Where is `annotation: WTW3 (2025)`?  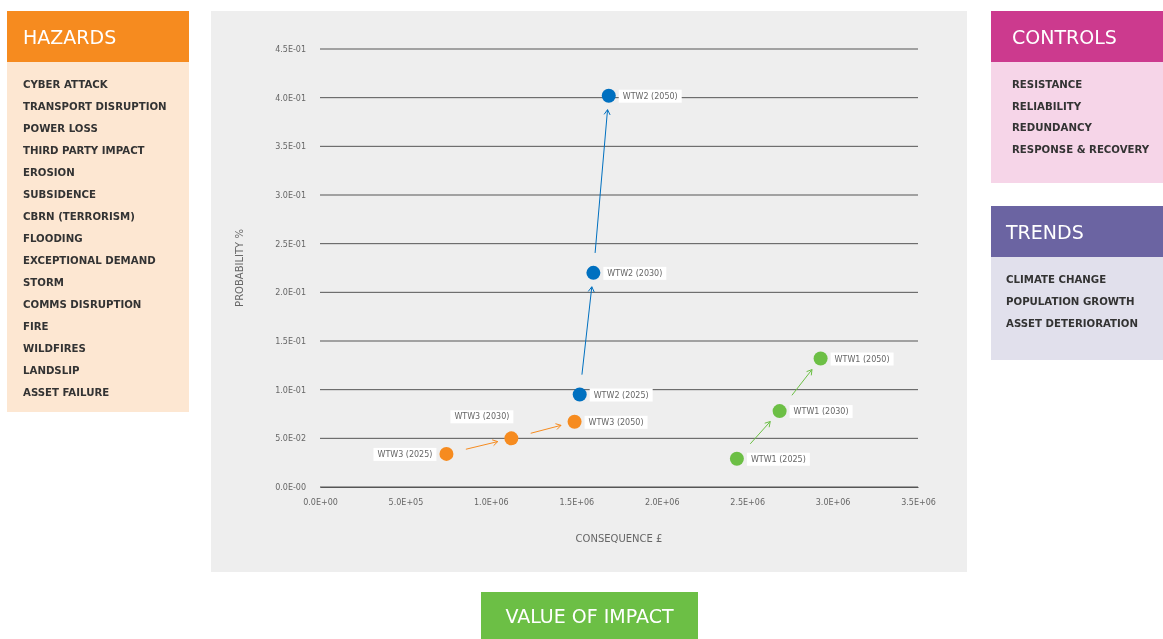
annotation: WTW3 (2025) is located at coordinates (405, 454).